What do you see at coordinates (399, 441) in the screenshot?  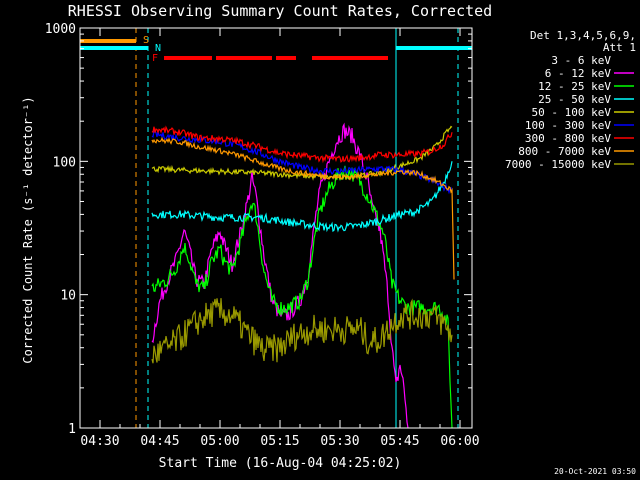 I see `x-tick-label-5: 05:45` at bounding box center [399, 441].